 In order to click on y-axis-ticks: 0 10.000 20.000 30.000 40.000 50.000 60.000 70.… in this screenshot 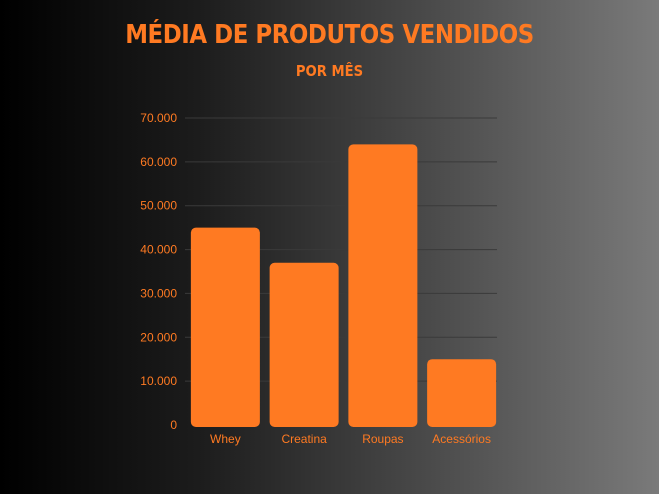, I will do `click(158, 271)`.